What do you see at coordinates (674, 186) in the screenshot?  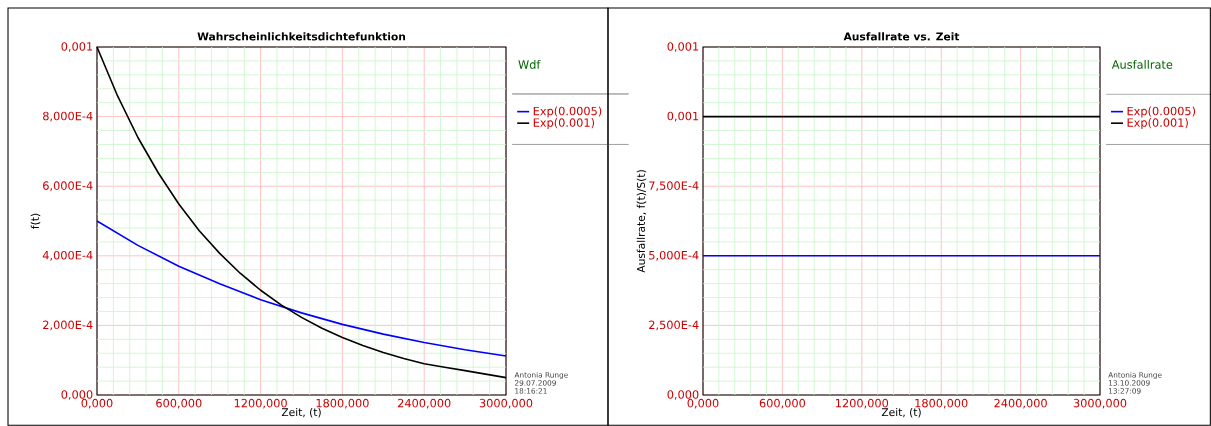 I see `y-tick-label: 7,500E-4` at bounding box center [674, 186].